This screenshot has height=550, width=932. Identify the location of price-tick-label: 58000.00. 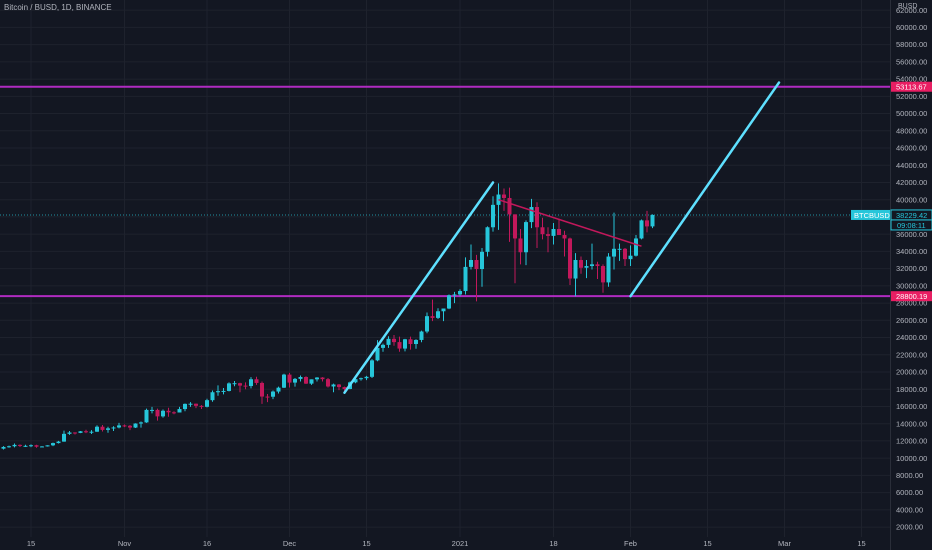
(911, 44).